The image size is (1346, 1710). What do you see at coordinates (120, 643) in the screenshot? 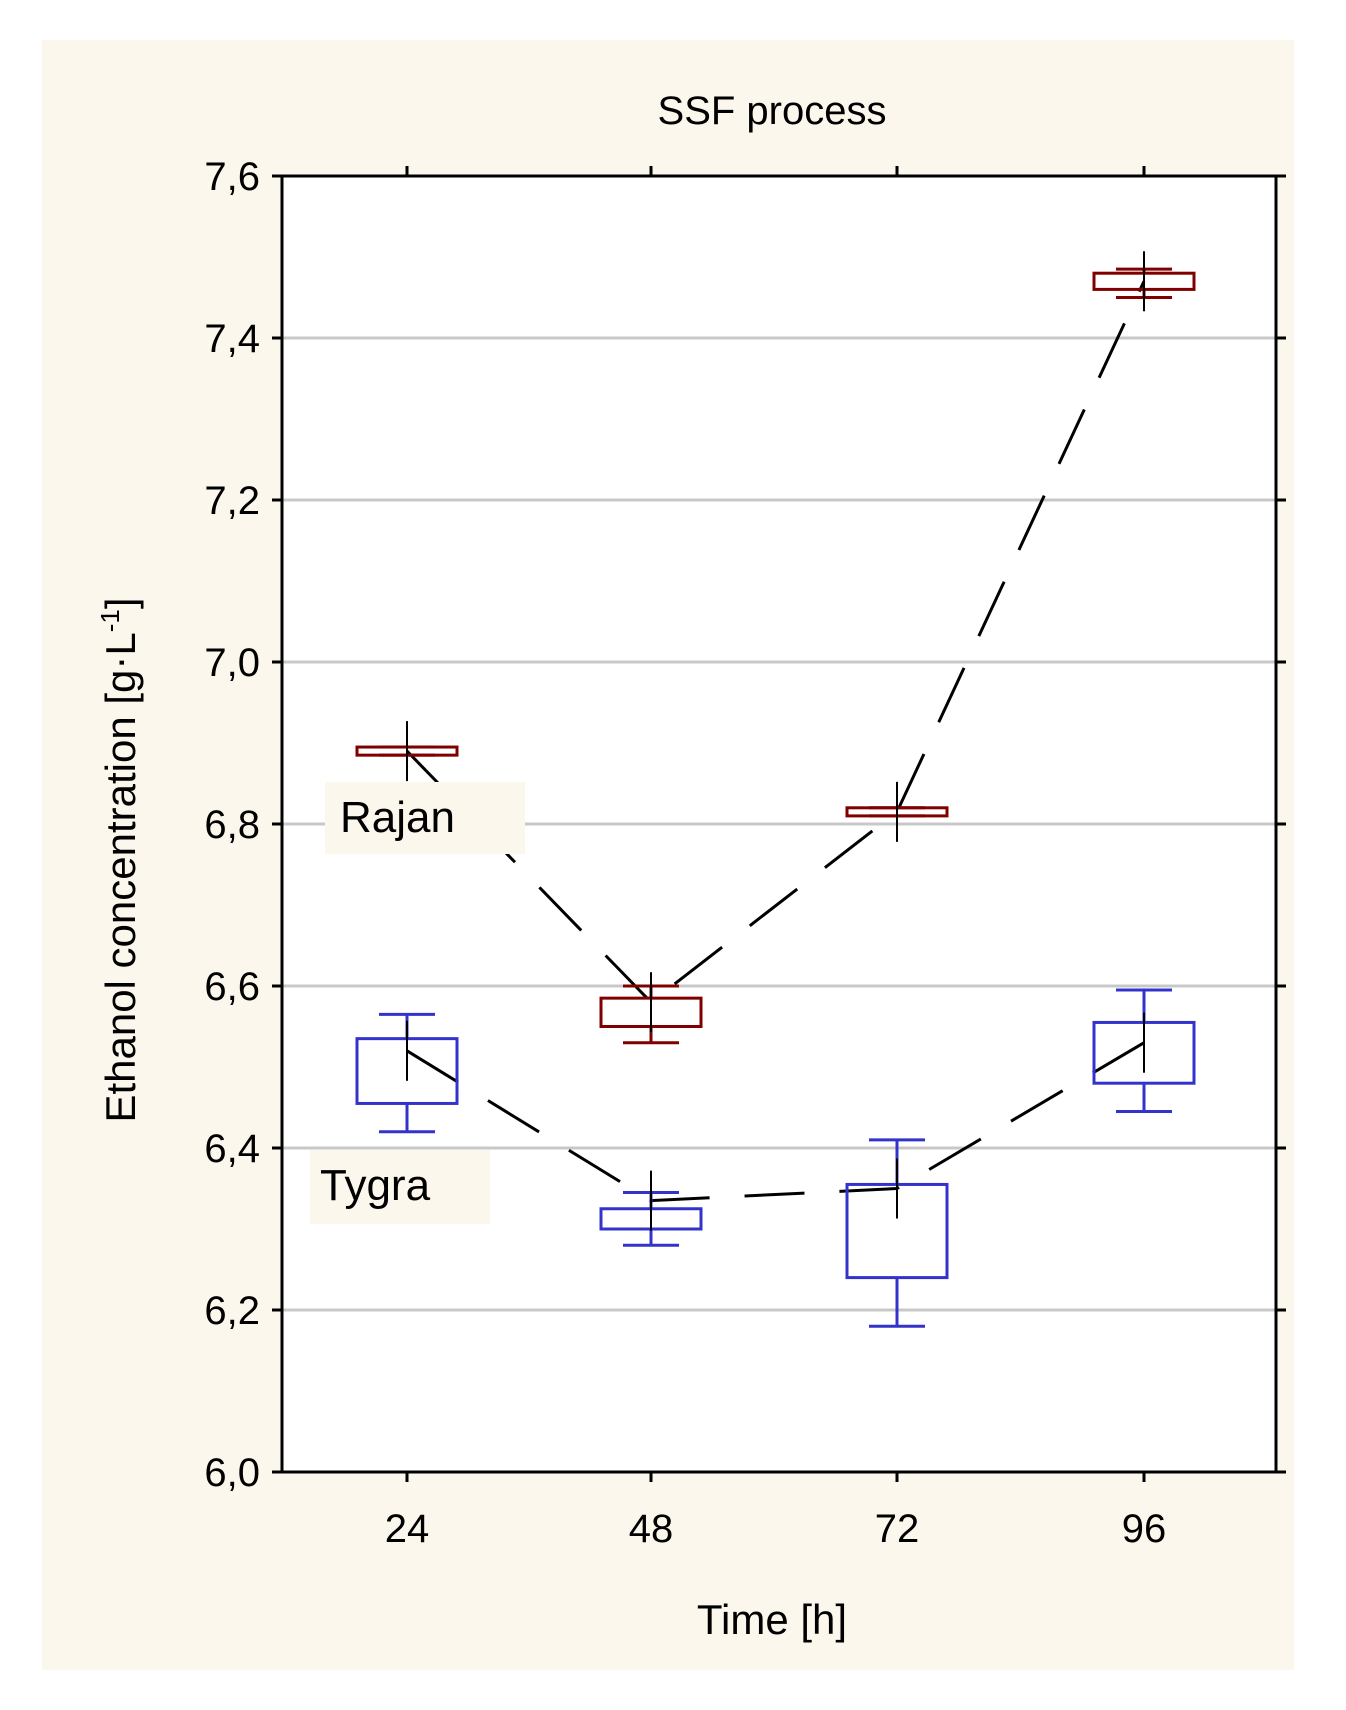
I see `y-axis-label-unit: L` at bounding box center [120, 643].